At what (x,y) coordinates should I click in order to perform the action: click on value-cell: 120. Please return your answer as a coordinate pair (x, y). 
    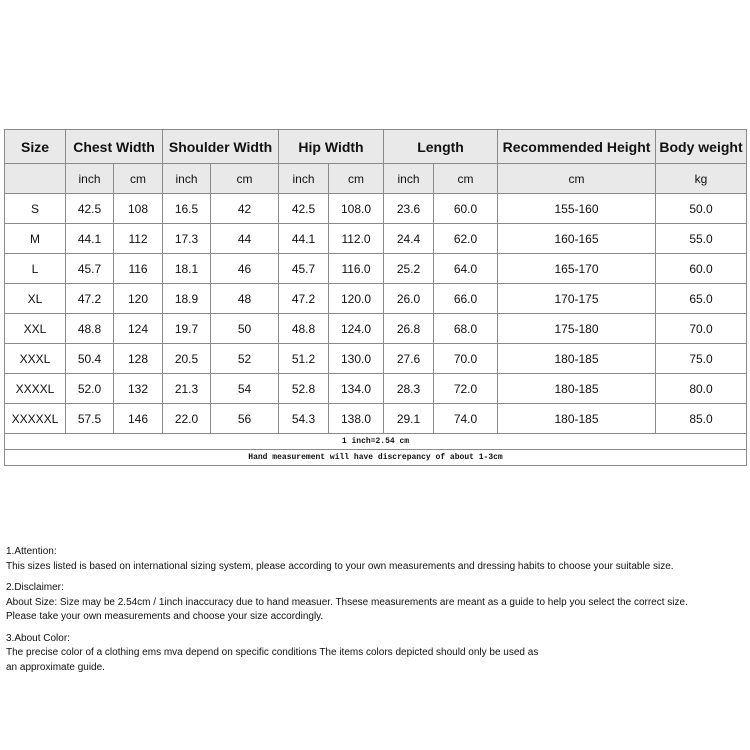
    Looking at the image, I should click on (138, 298).